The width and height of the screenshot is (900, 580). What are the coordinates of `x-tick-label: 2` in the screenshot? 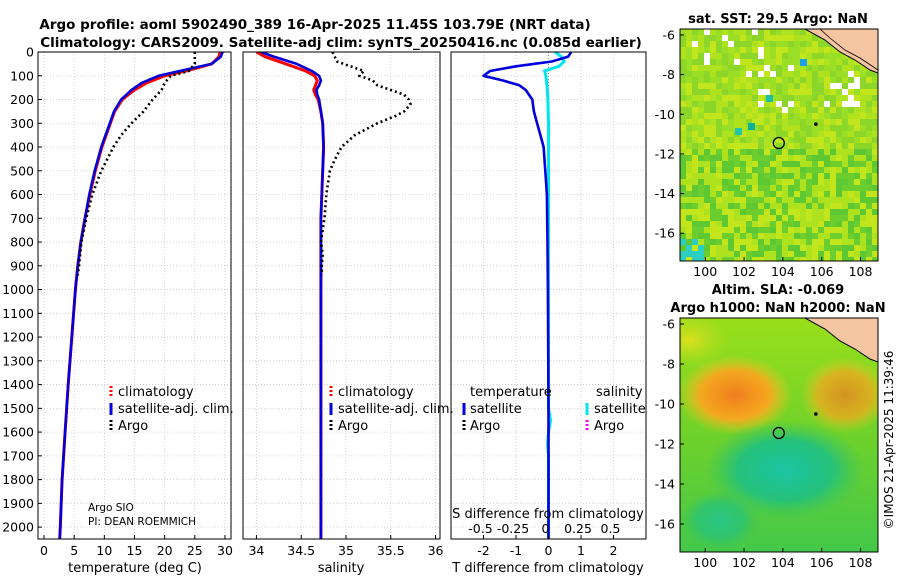 It's located at (614, 550).